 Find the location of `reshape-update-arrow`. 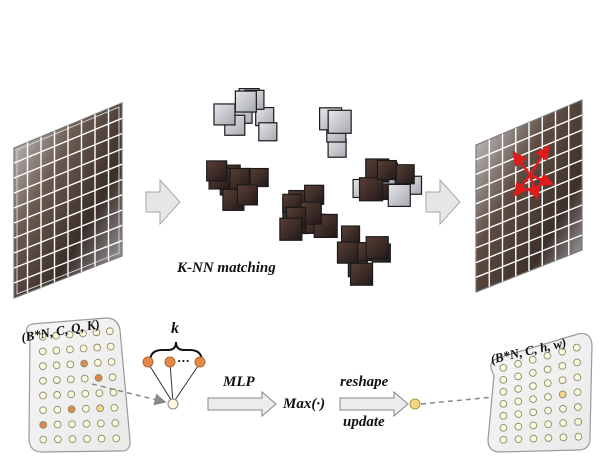

reshape-update-arrow is located at coordinates (374, 404).